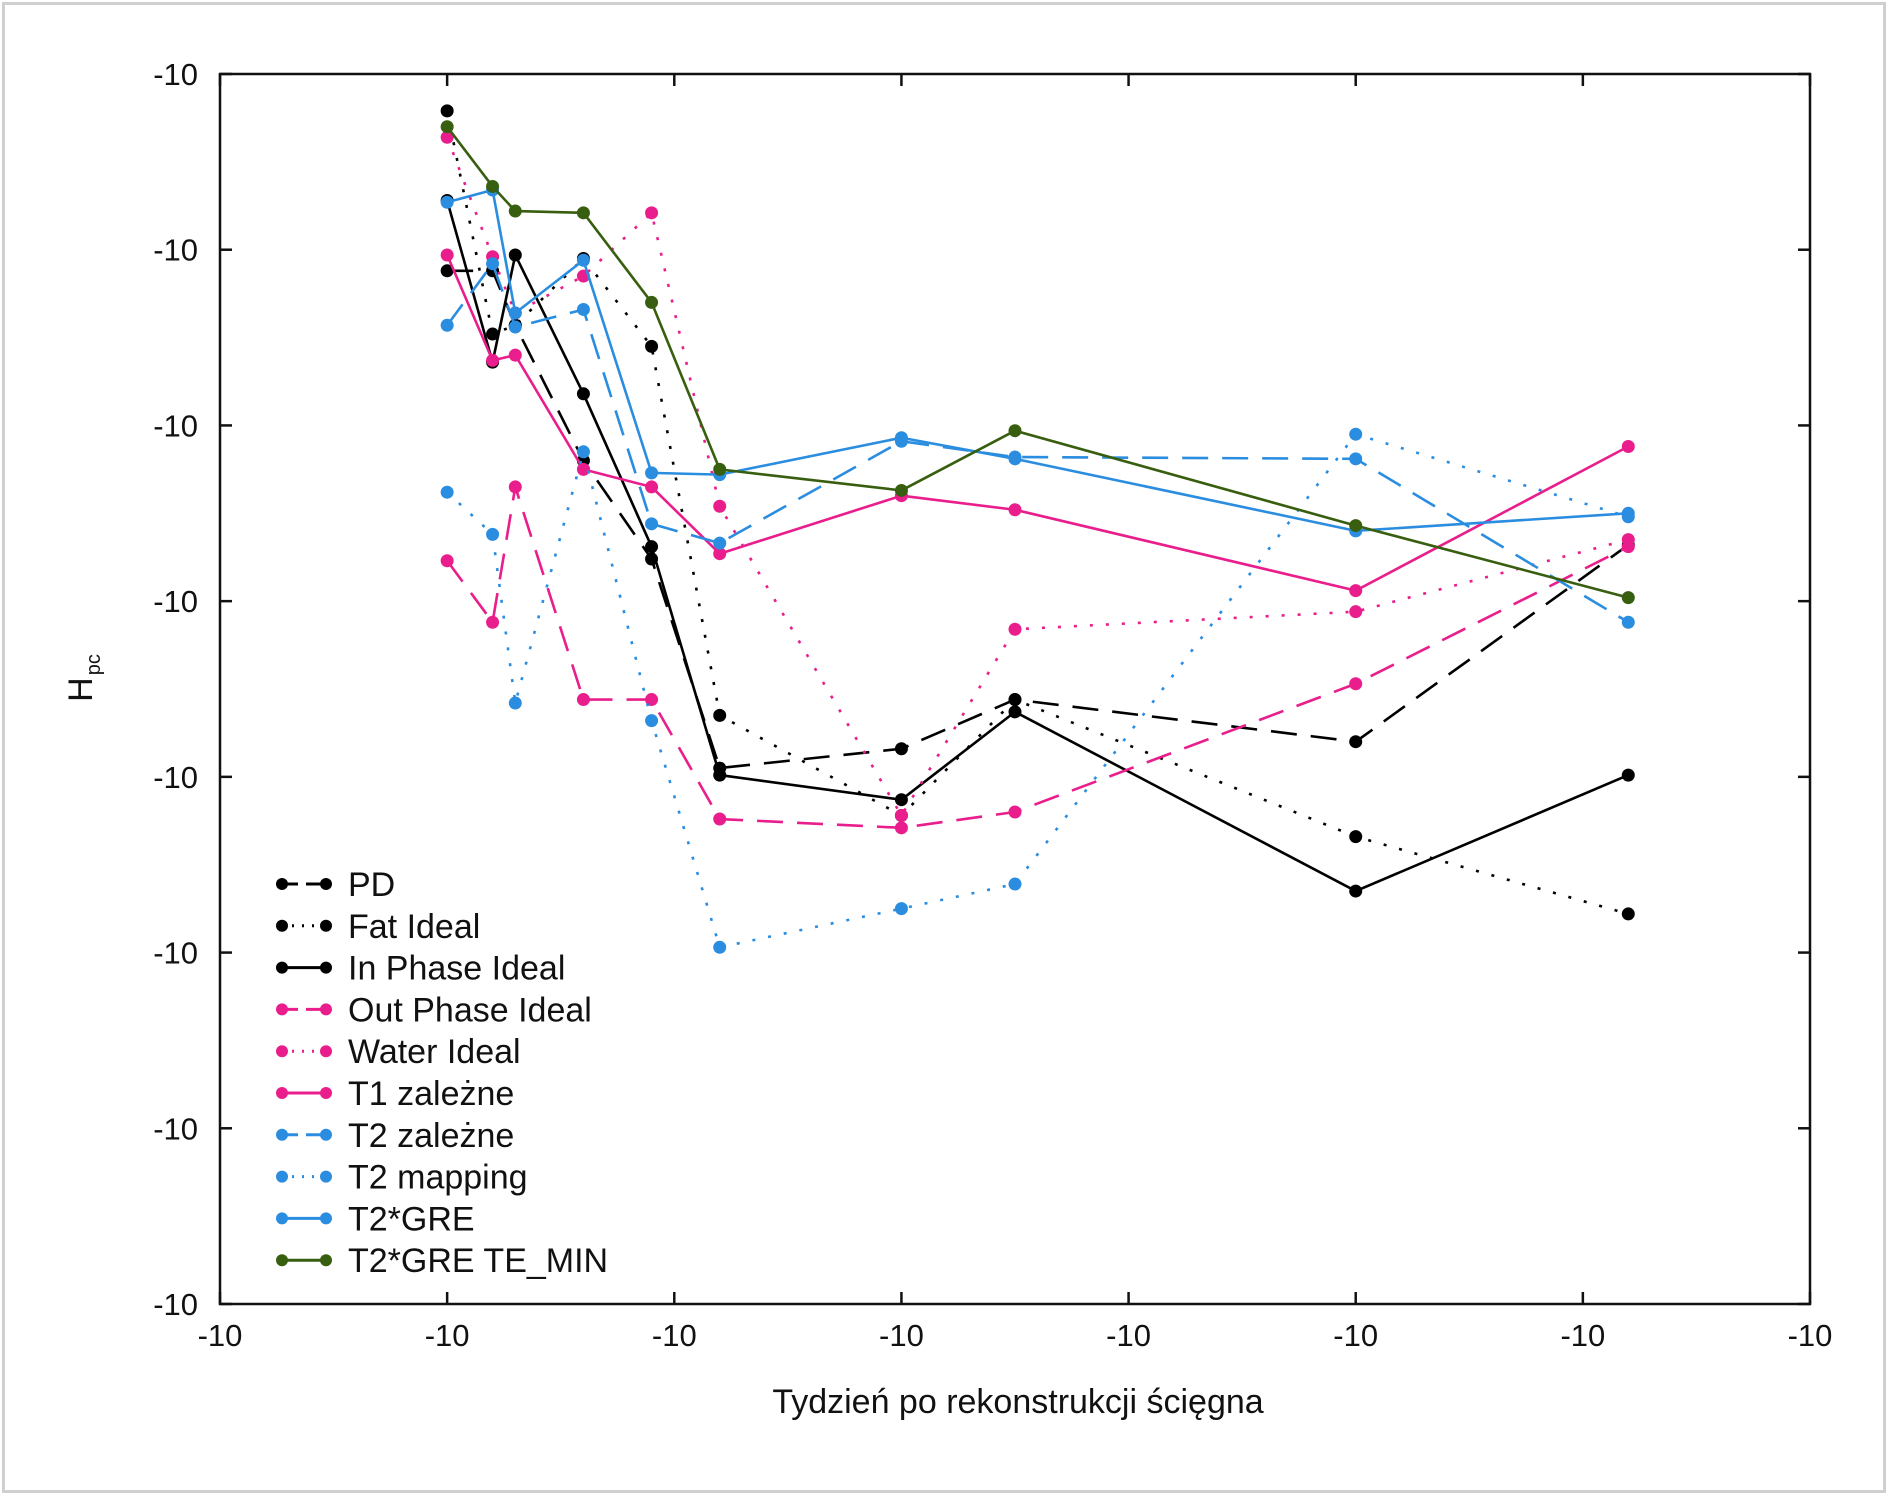  I want to click on legend-entry-8: T2*GRE, so click(375, 1219).